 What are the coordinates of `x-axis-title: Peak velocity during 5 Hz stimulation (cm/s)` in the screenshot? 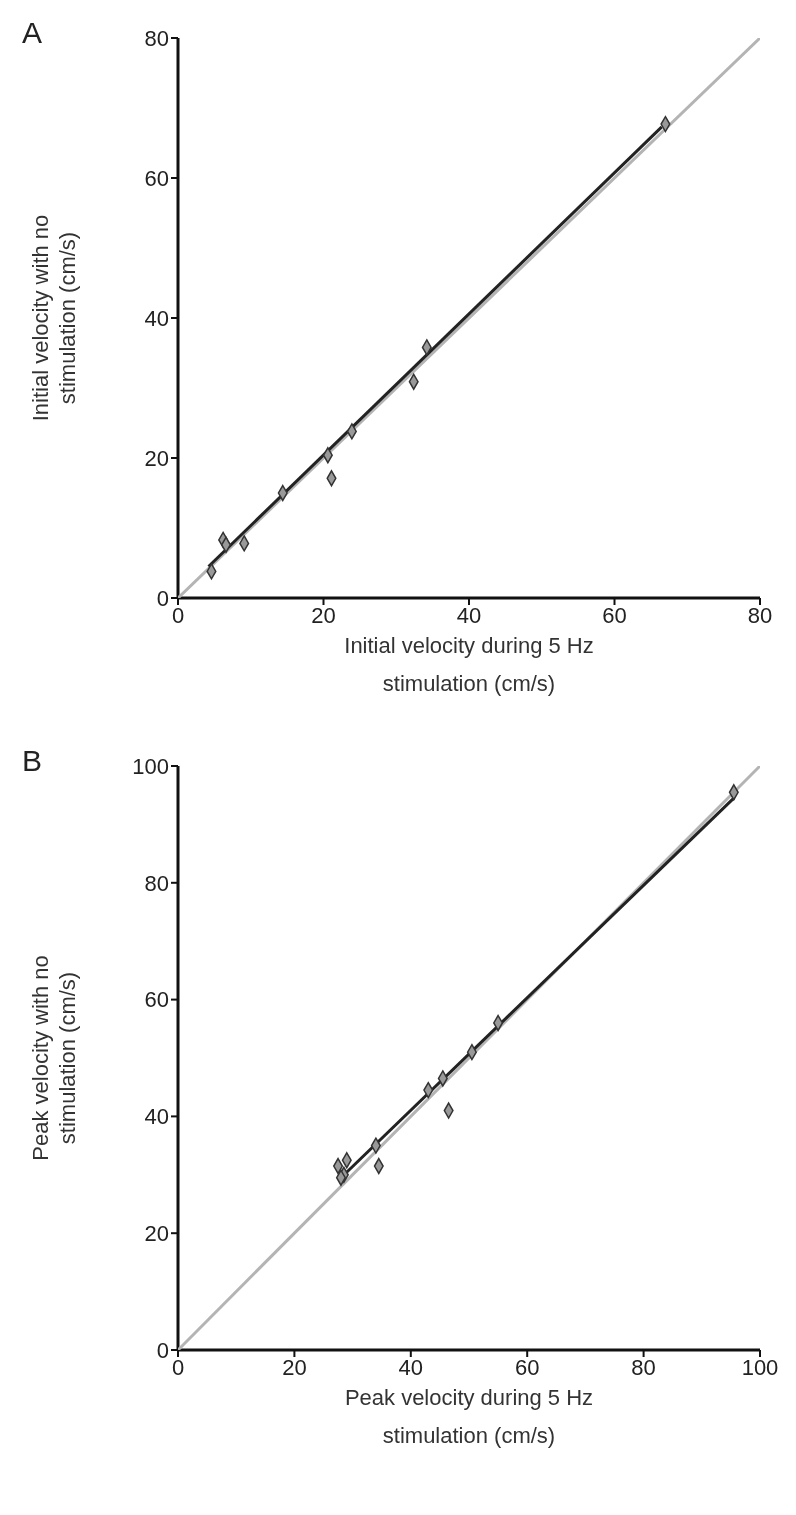 It's located at (469, 1416).